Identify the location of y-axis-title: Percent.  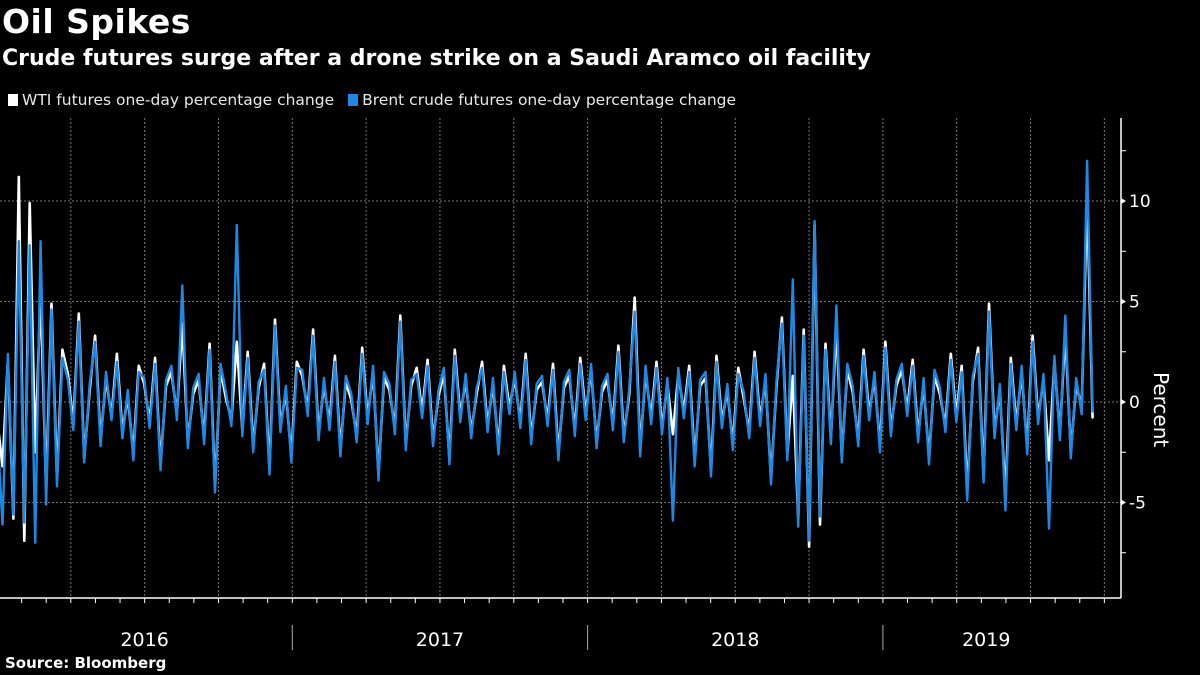
(1161, 410).